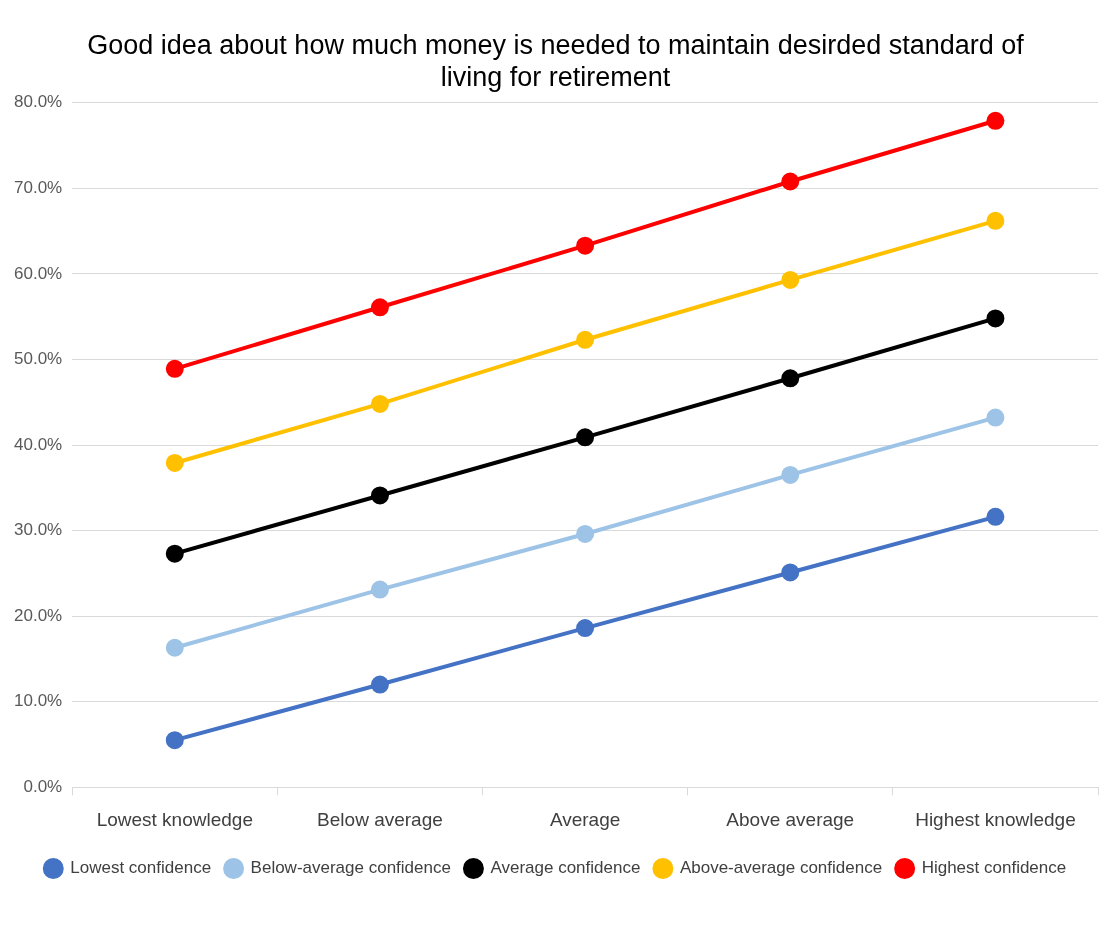  I want to click on y-tick-label: 30.0%, so click(38, 530).